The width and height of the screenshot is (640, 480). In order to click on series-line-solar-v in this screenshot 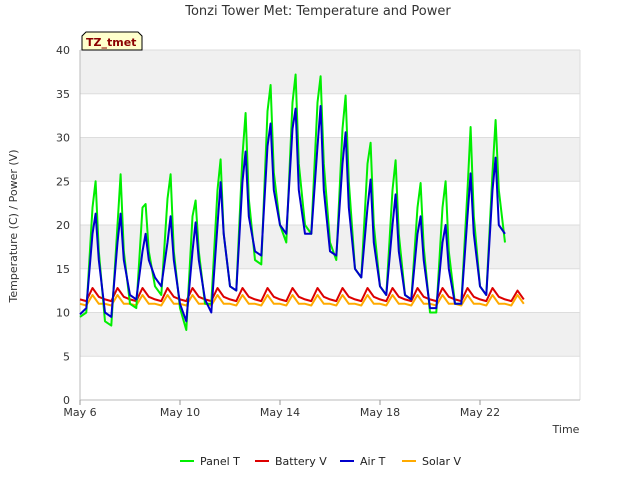, I will do `click(302, 300)`.